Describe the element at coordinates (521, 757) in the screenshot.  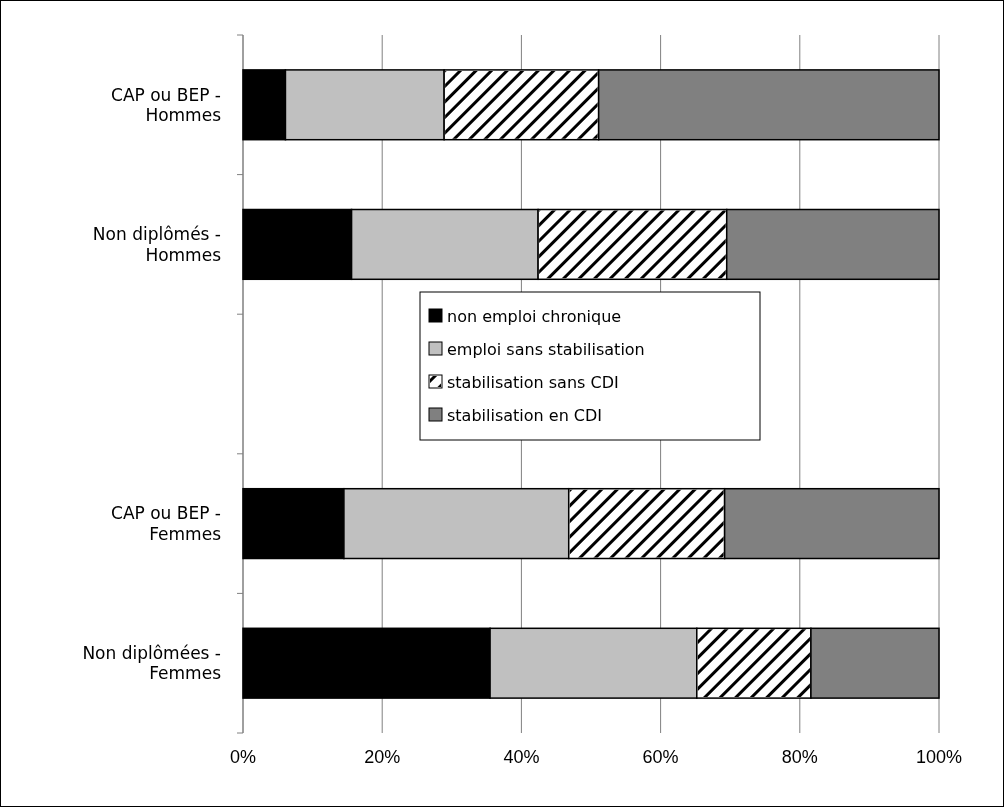
I see `x-tick-label: 40%` at that location.